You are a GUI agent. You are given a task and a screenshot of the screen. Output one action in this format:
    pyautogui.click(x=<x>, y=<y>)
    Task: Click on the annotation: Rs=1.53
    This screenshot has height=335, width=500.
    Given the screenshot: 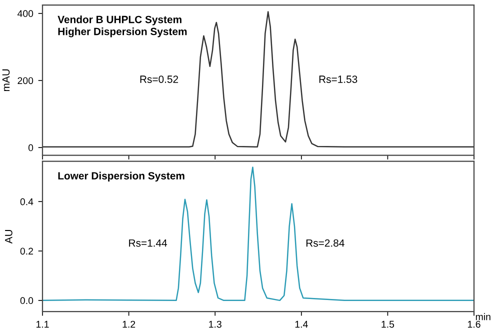 What is the action you would take?
    pyautogui.click(x=338, y=79)
    